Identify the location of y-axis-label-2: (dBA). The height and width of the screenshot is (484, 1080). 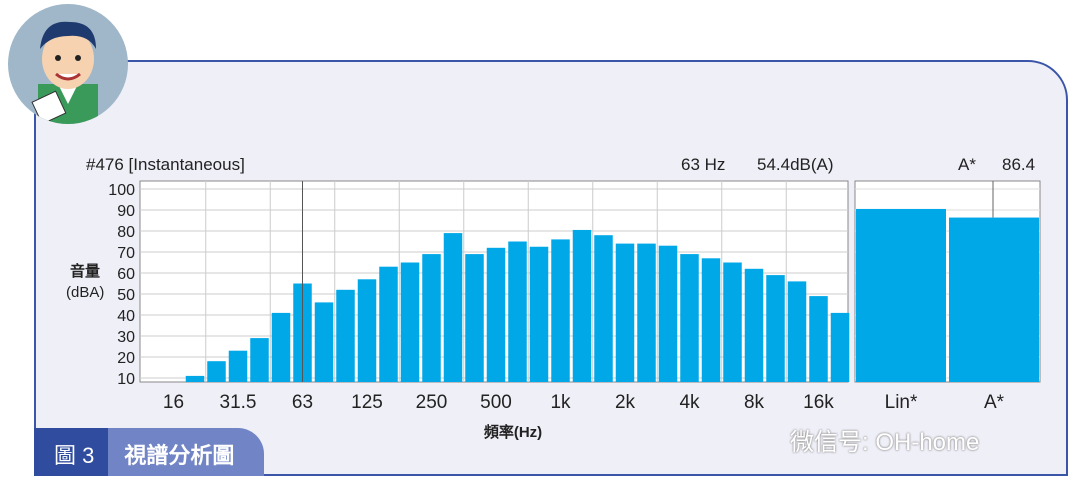
(85, 292).